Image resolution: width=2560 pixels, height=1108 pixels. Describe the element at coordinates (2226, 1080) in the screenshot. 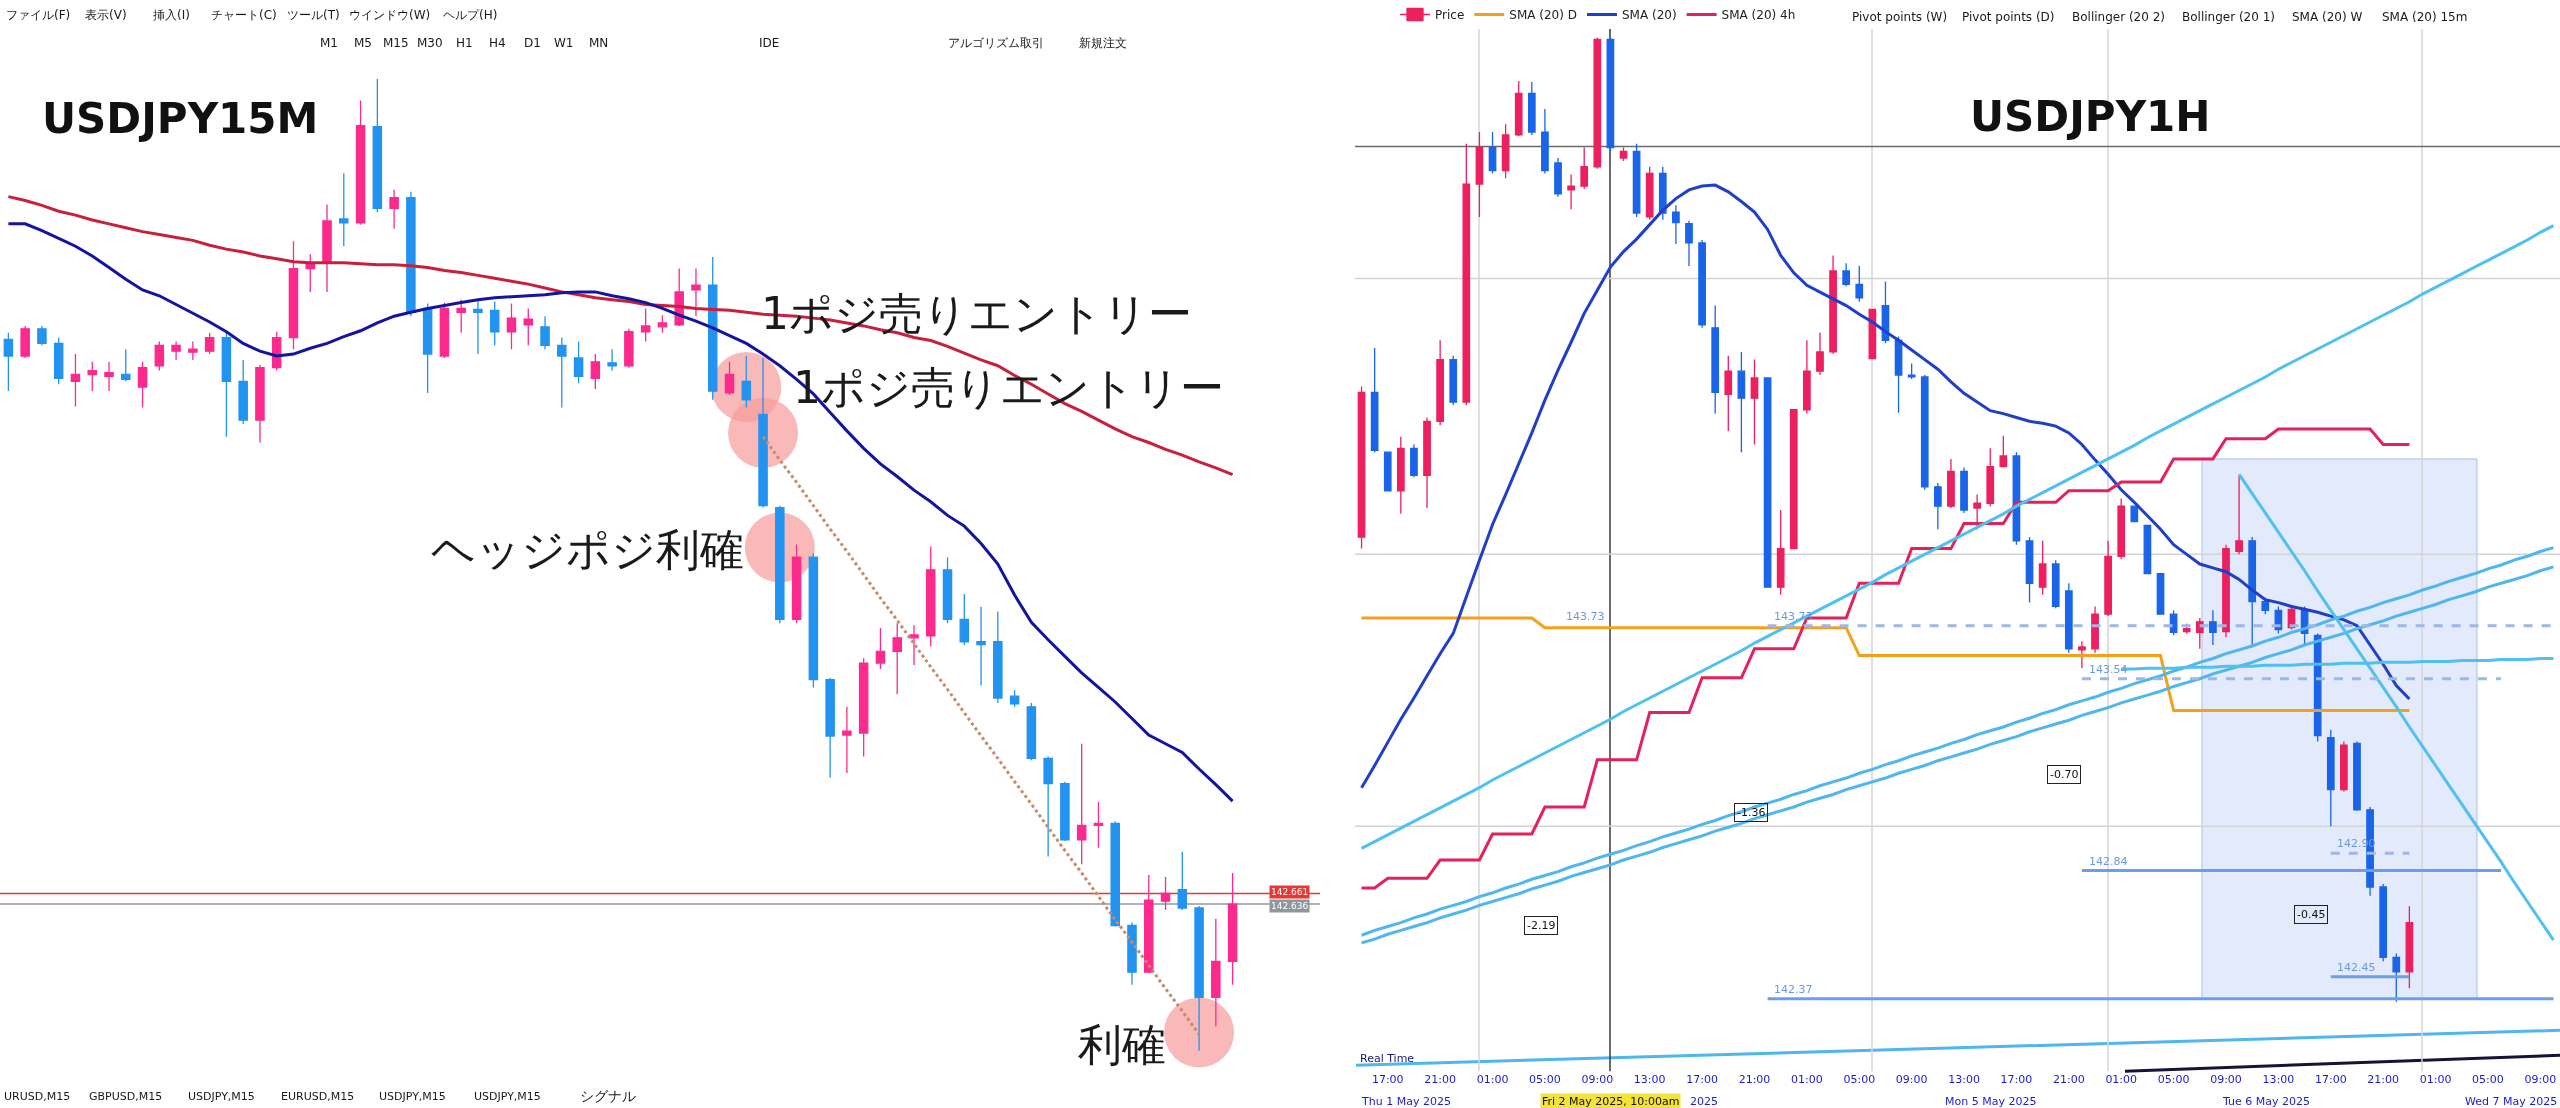

I see `x-tick-label: 09:00` at that location.